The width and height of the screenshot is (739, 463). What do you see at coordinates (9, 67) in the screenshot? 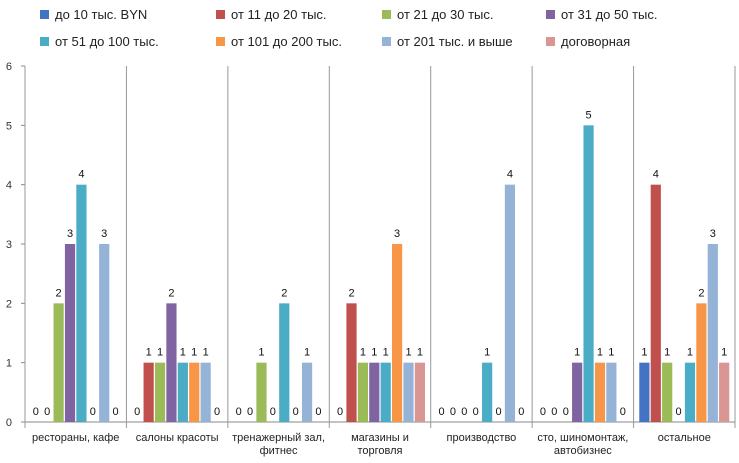
I see `y-tick-label: 6` at bounding box center [9, 67].